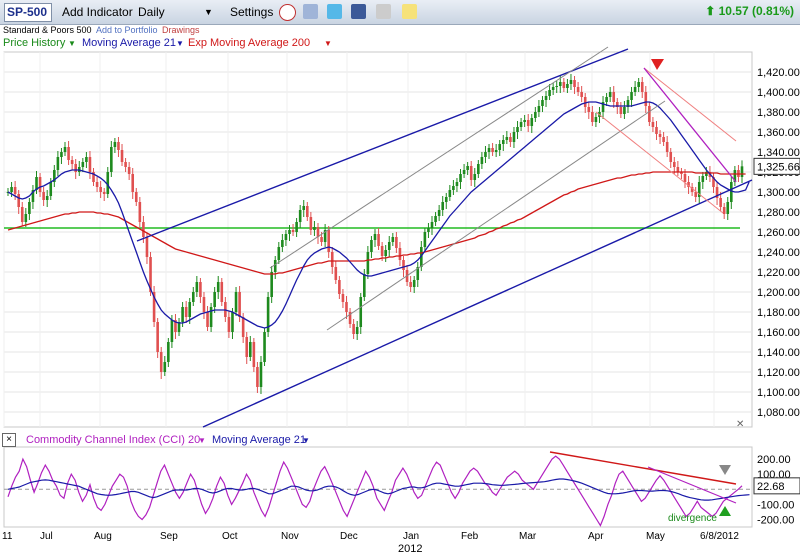 The image size is (800, 554). Describe the element at coordinates (778, 413) in the screenshot. I see `price-tick-label: 1,080.00` at that location.